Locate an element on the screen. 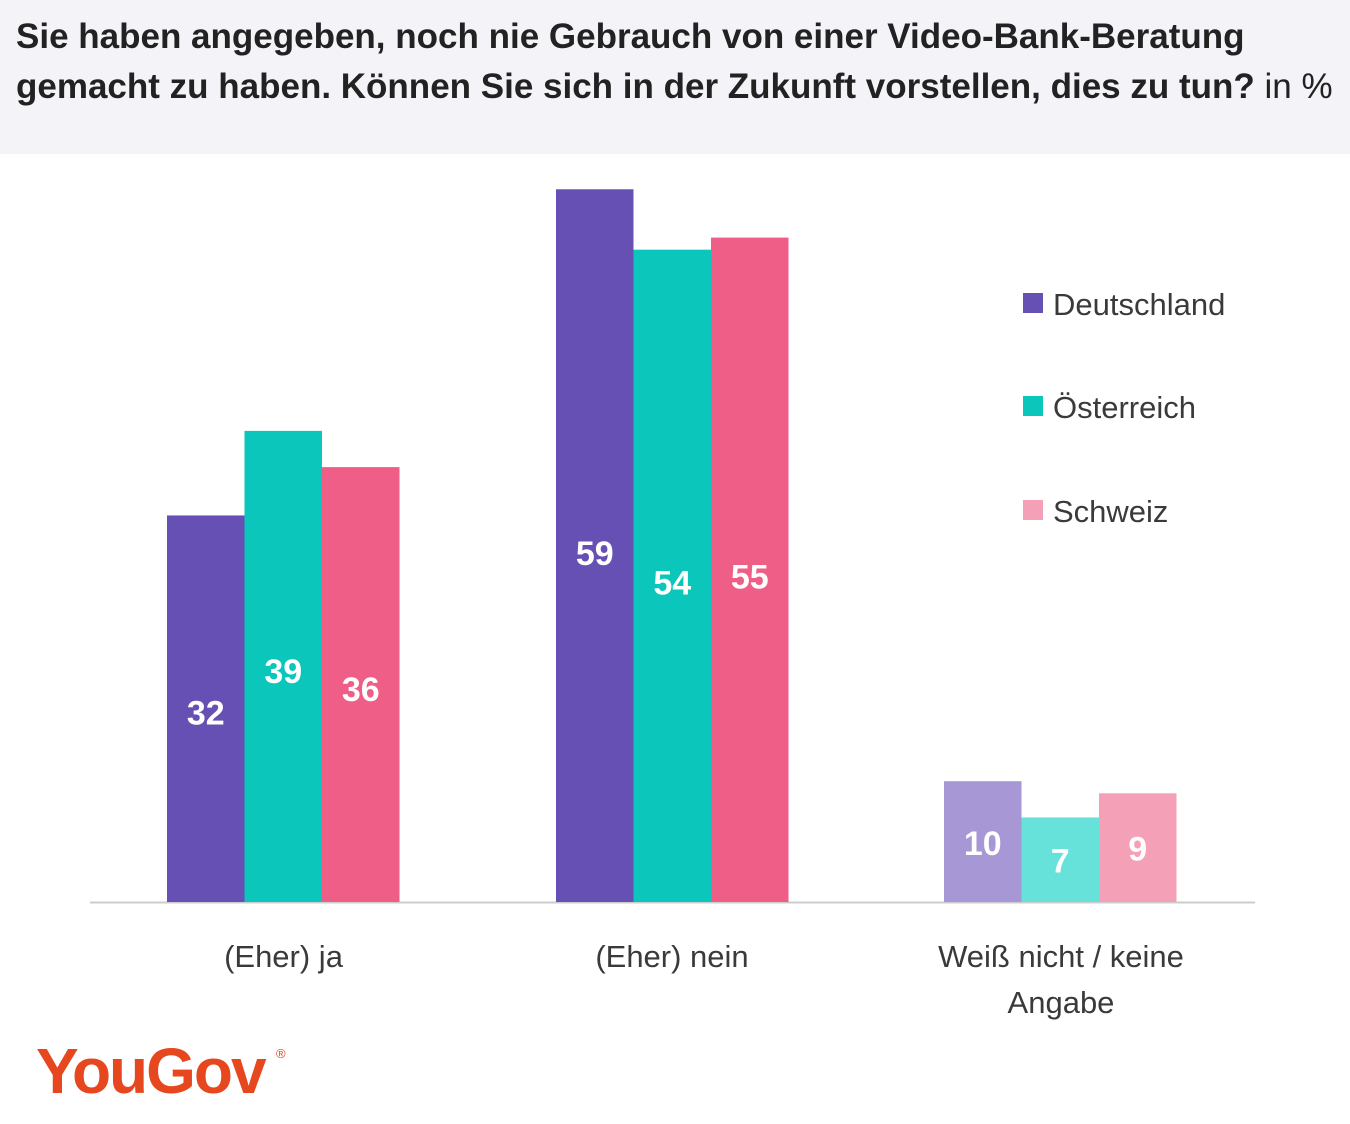 This screenshot has width=1350, height=1124. bar--sterreich-0 is located at coordinates (283, 666).